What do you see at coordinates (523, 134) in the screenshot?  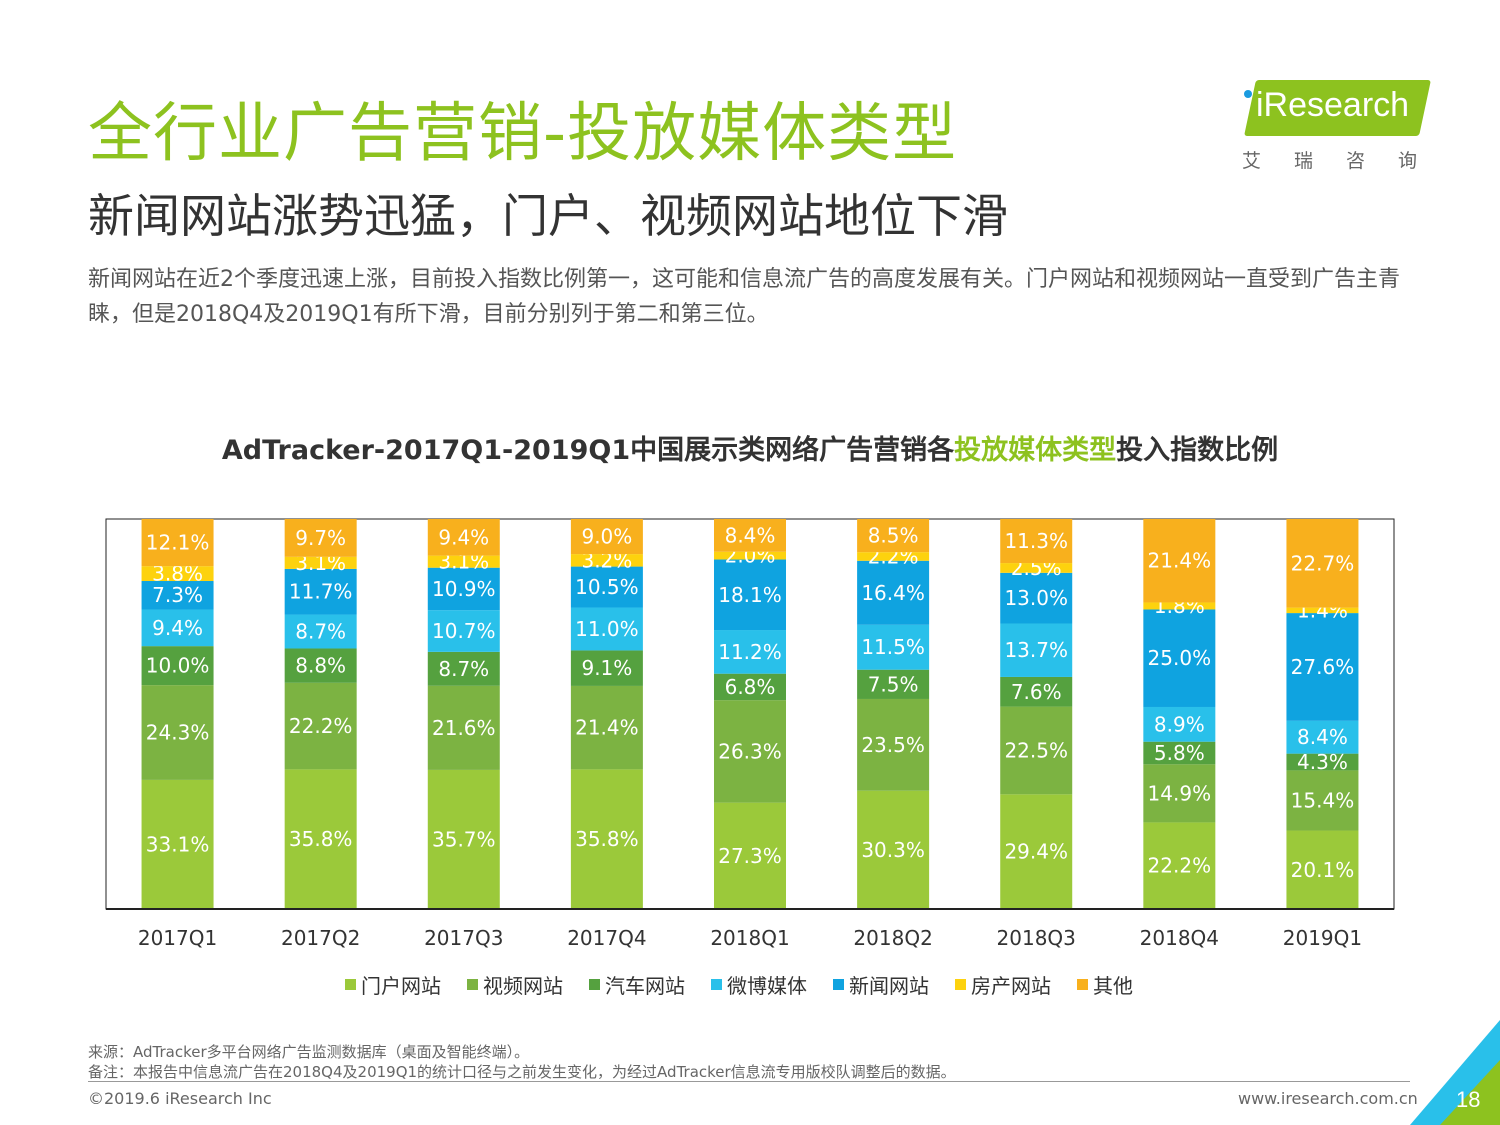 I see `page-title: 全行业广告营销-投放媒体类型` at bounding box center [523, 134].